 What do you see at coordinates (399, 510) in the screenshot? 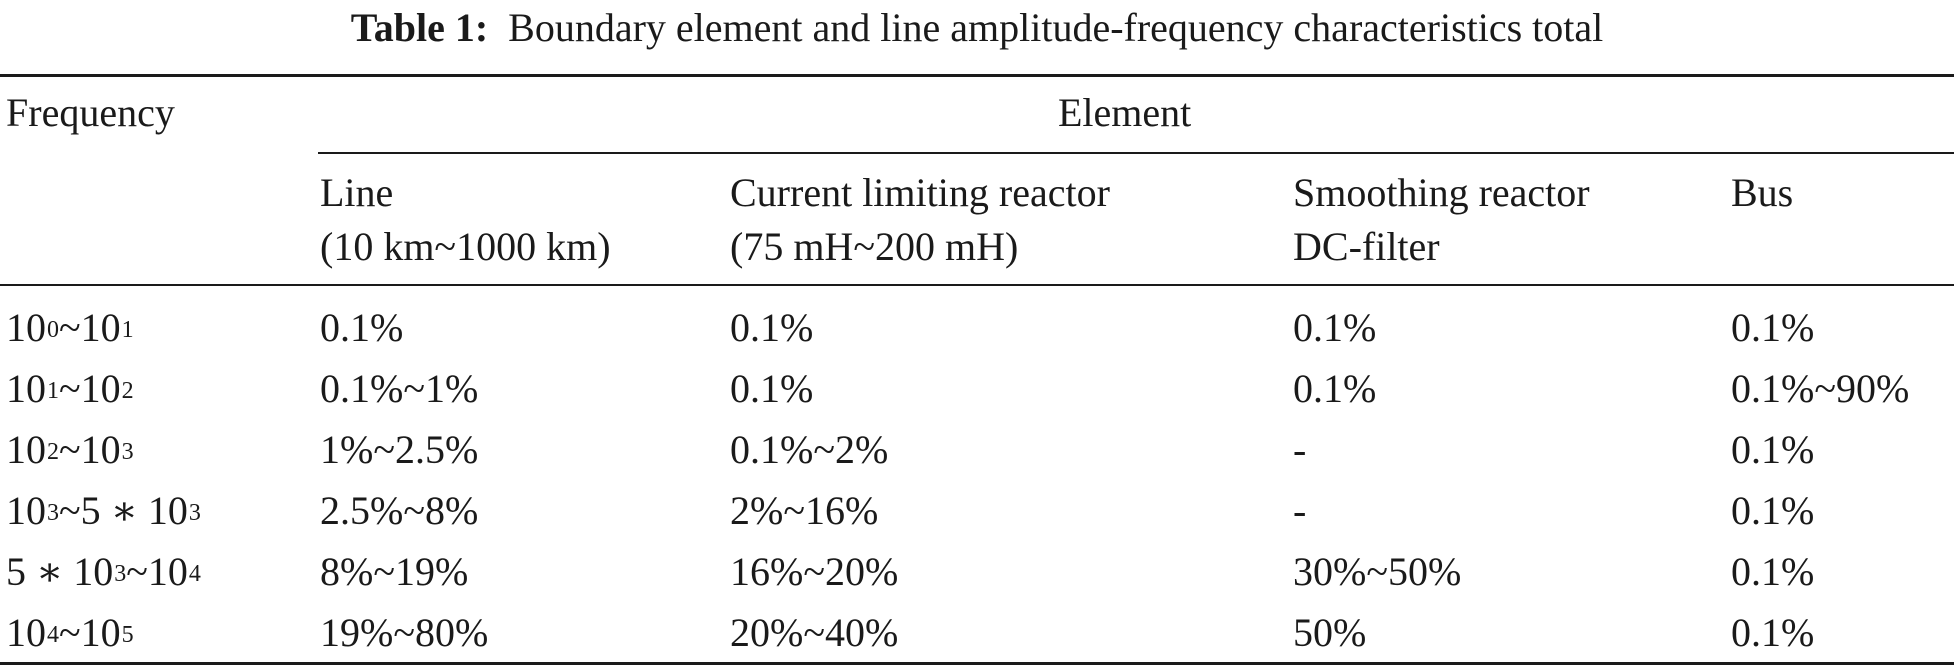
I see `cell-line: 2.5%~8%` at bounding box center [399, 510].